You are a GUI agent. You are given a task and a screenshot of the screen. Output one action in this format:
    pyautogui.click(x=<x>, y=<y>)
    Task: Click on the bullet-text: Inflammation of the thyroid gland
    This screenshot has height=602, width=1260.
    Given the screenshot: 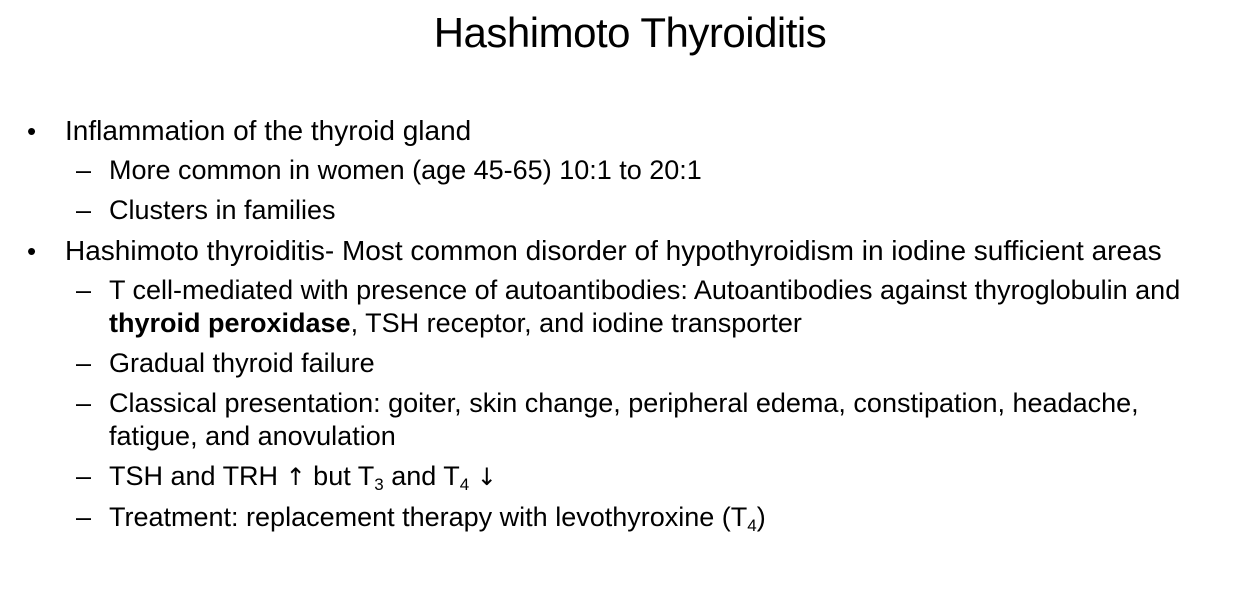 What is the action you would take?
    pyautogui.click(x=268, y=130)
    